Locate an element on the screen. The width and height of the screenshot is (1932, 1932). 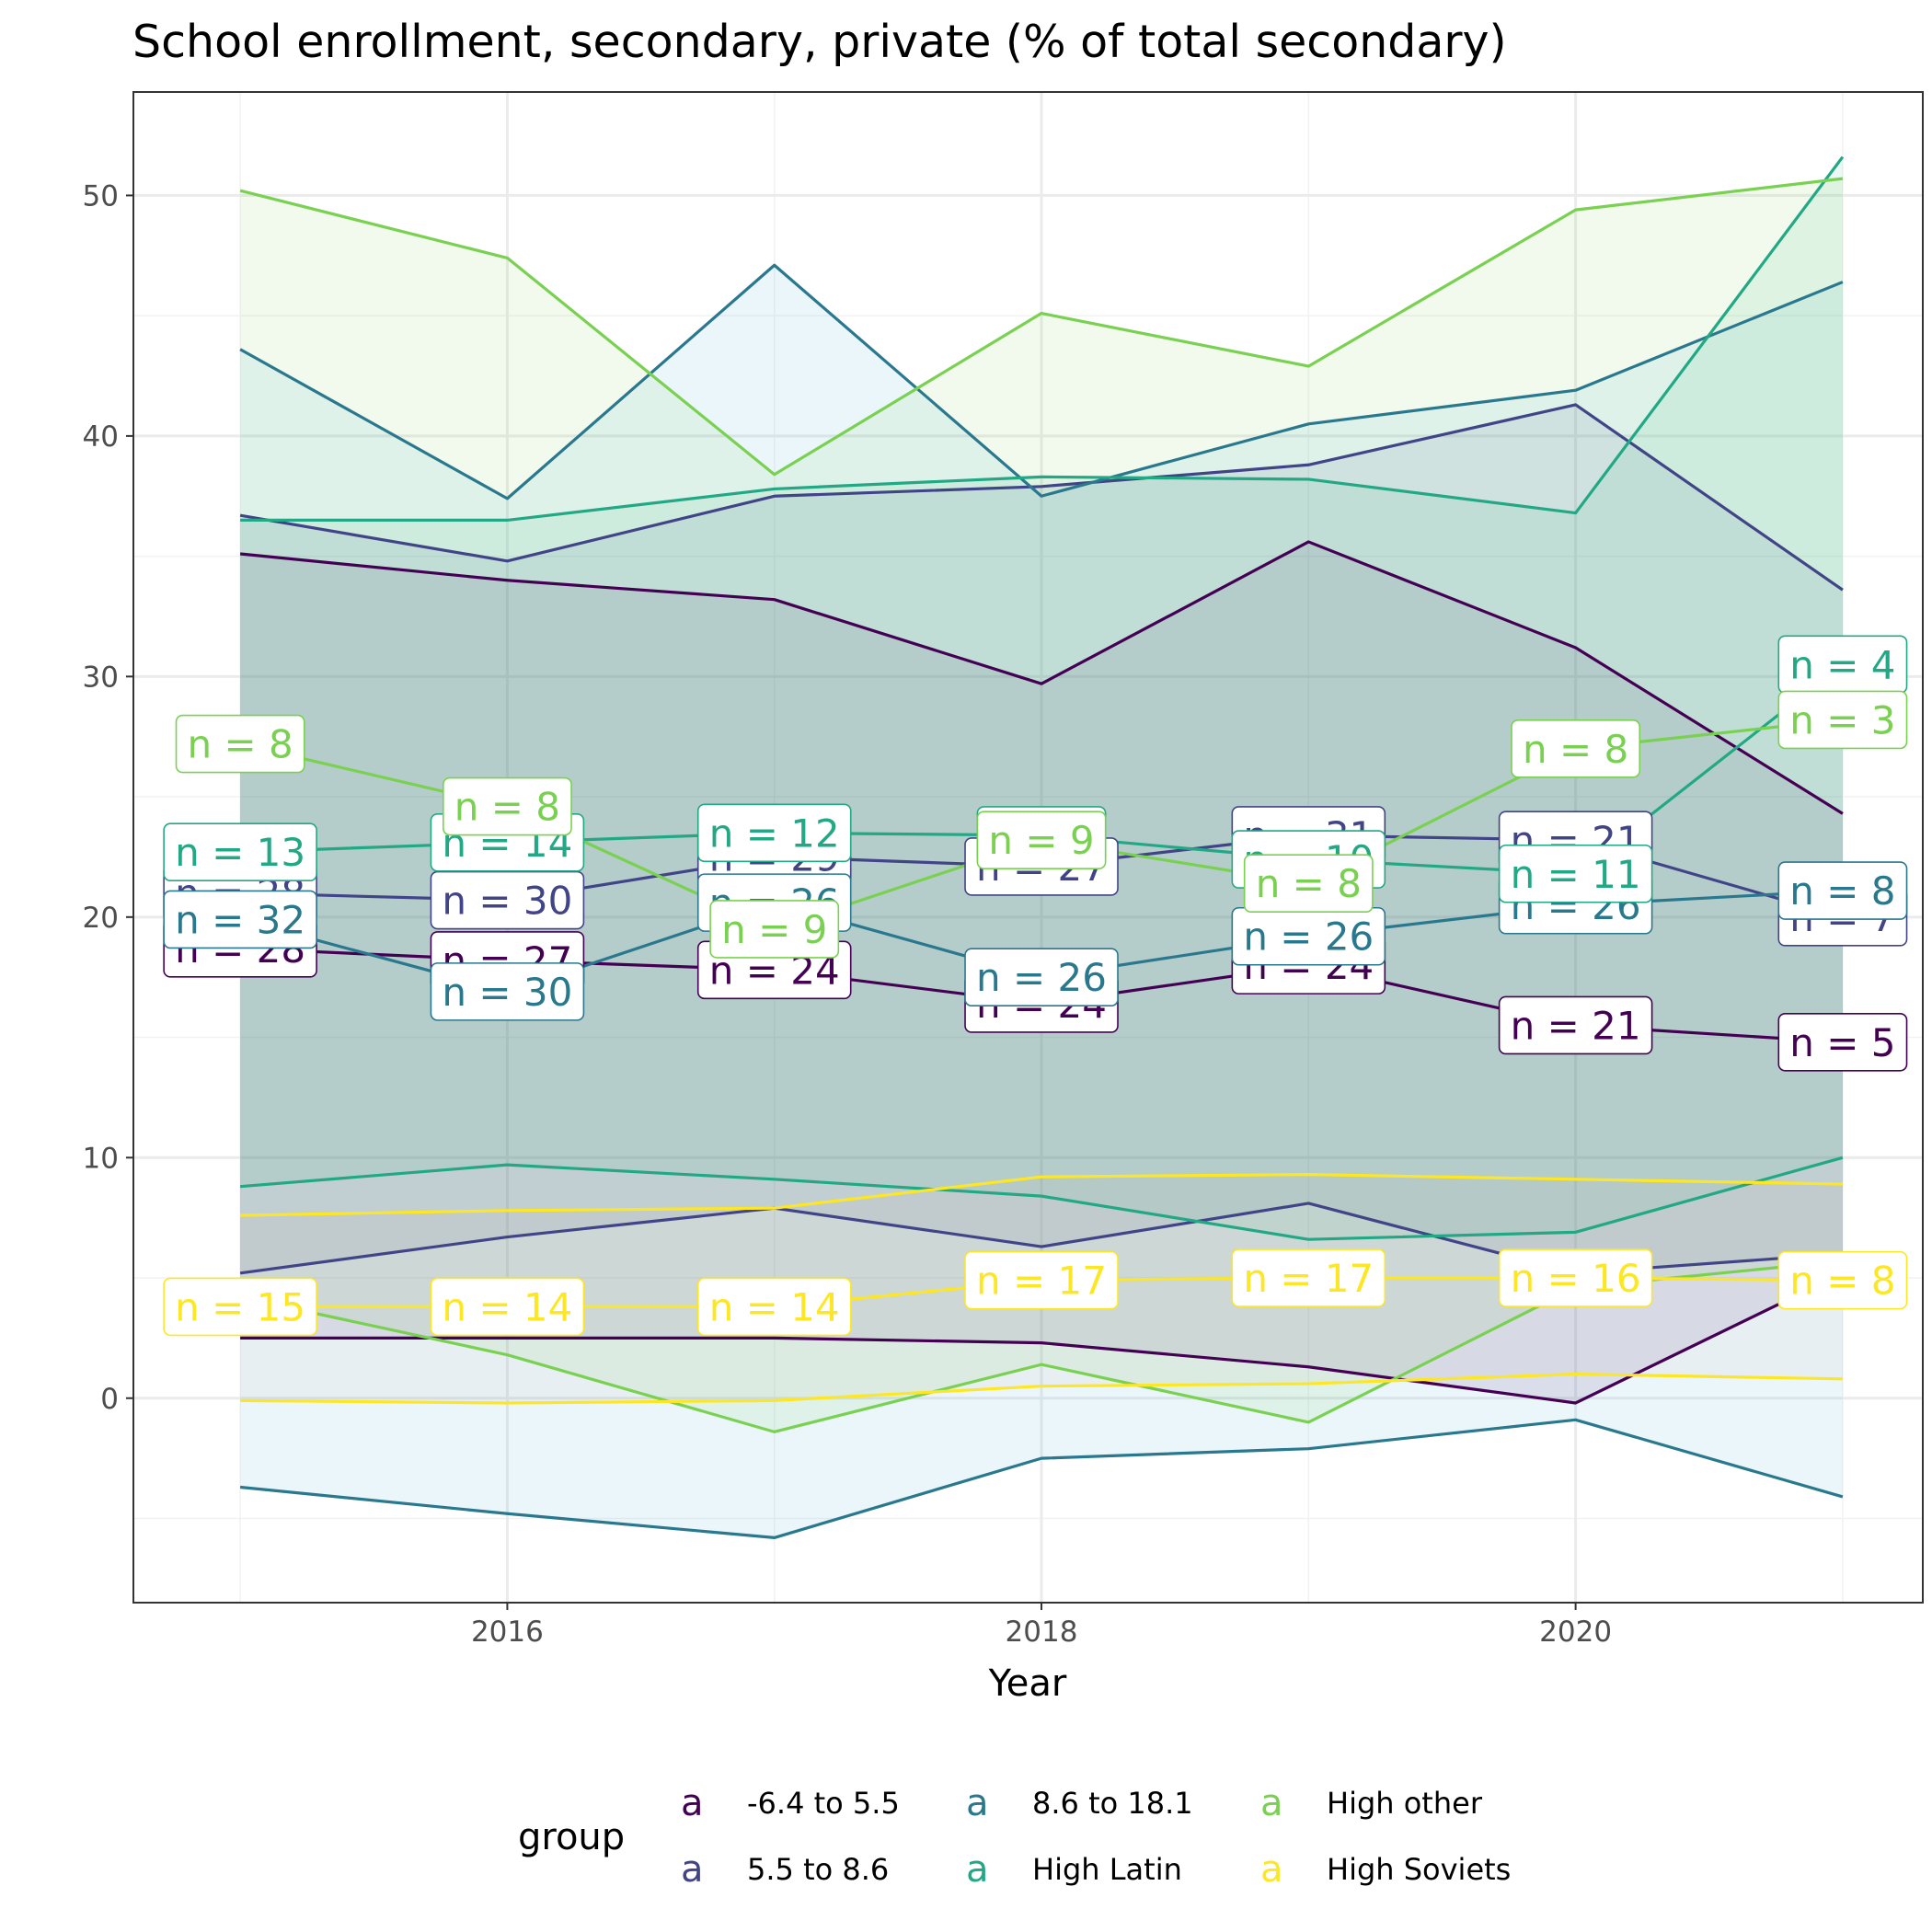
x-tick-label: 2020 is located at coordinates (1575, 1632).